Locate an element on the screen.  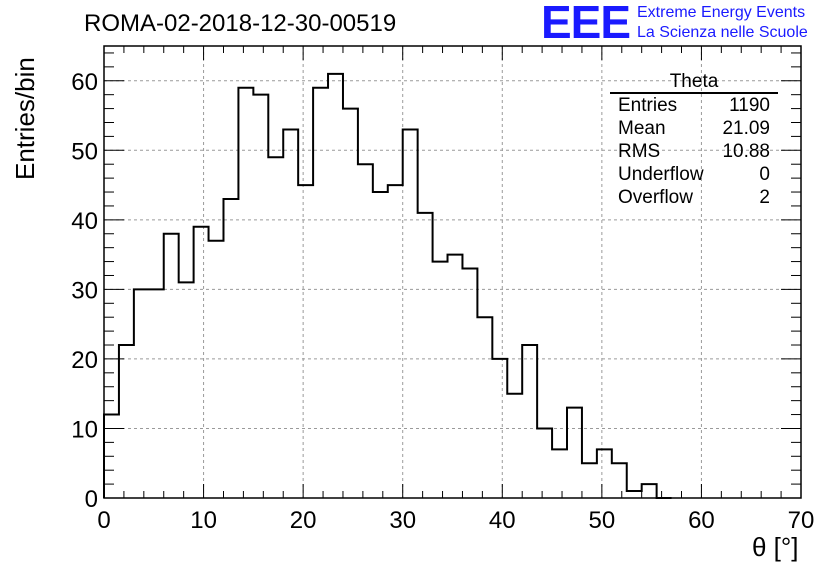
stats-label: RMS is located at coordinates (639, 151).